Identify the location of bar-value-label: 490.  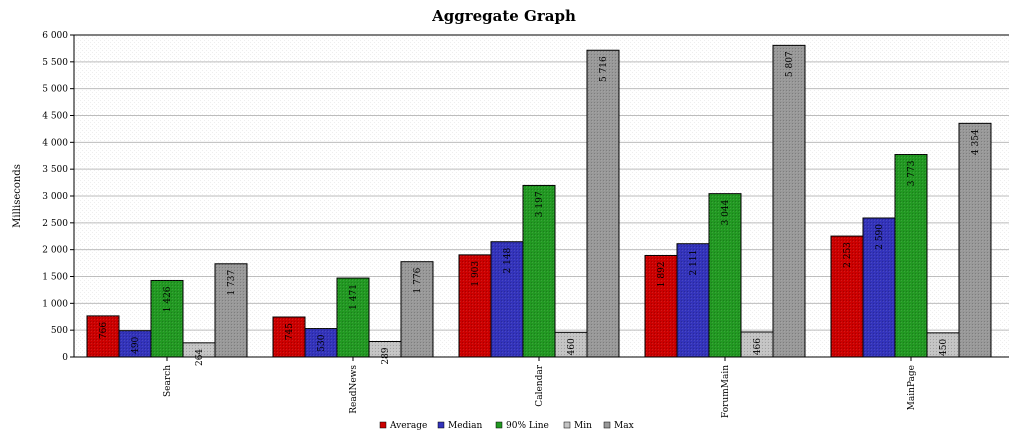
(136, 344).